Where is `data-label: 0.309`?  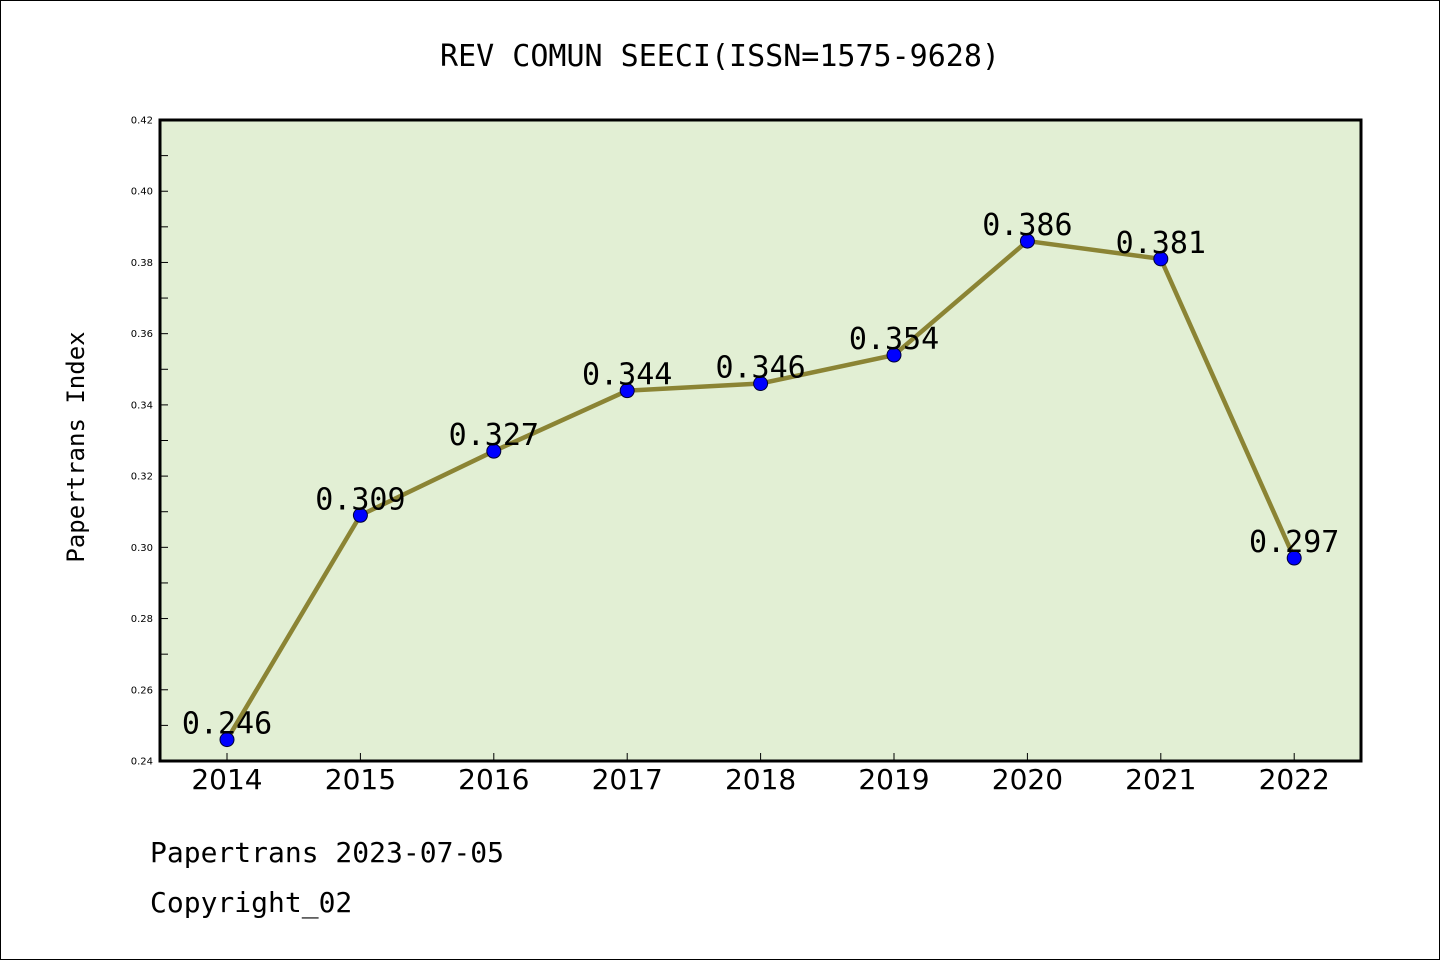 data-label: 0.309 is located at coordinates (360, 499).